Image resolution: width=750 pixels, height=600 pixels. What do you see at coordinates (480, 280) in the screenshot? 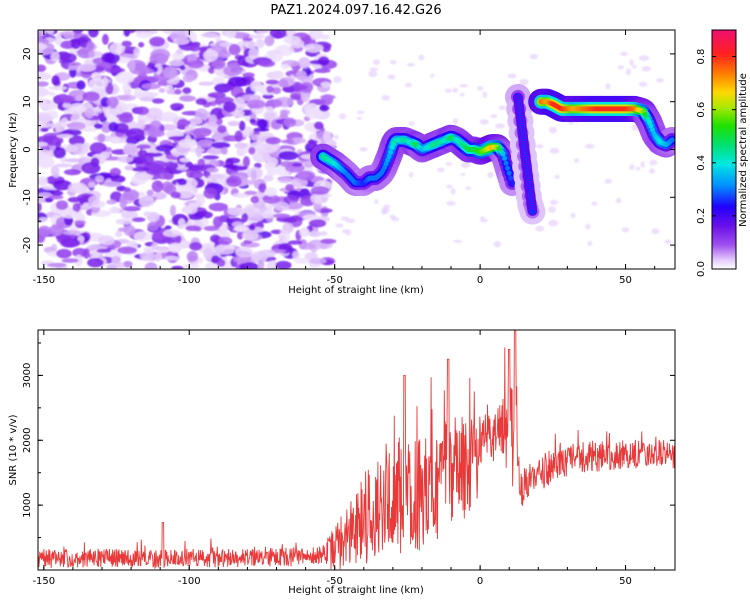
I see `x-tick-label: 0` at bounding box center [480, 280].